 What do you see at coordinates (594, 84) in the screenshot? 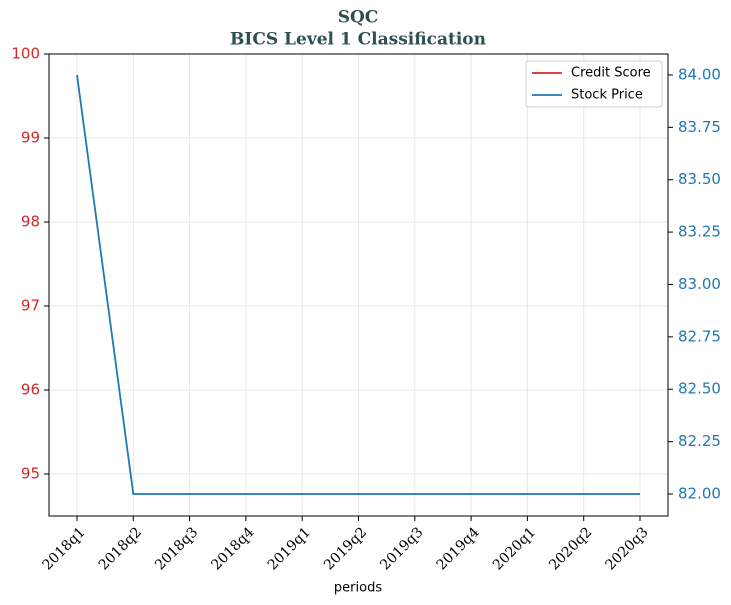
I see `legend: Credit Score Stock Price` at bounding box center [594, 84].